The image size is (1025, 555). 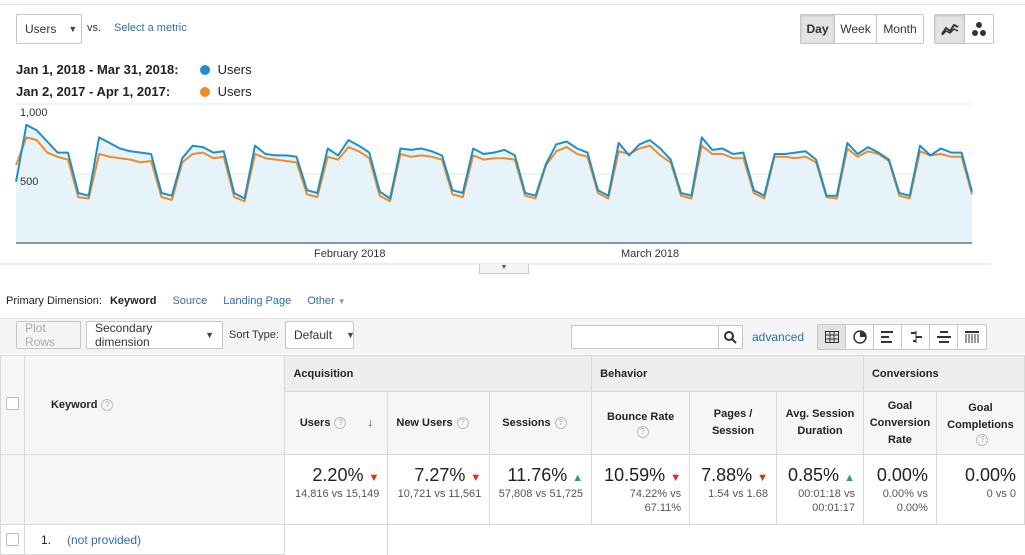 What do you see at coordinates (990, 475) in the screenshot?
I see `total-pct: 0.00%` at bounding box center [990, 475].